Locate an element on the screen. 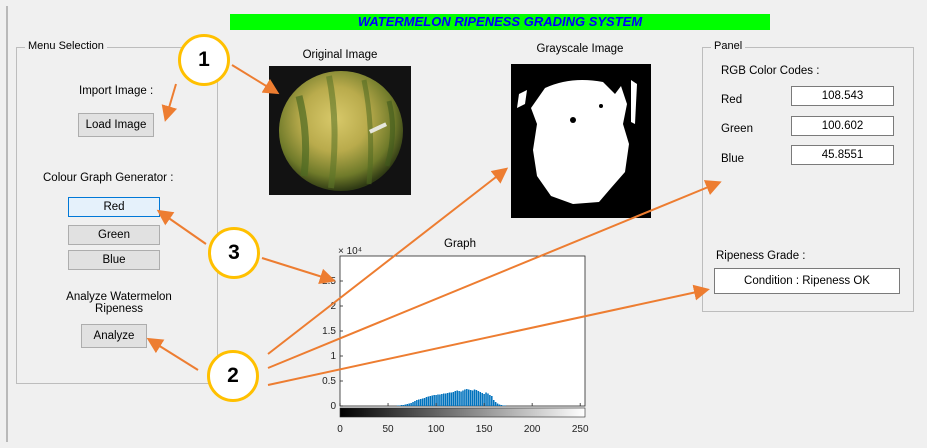 This screenshot has height=448, width=927. callout-2: 2 is located at coordinates (233, 376).